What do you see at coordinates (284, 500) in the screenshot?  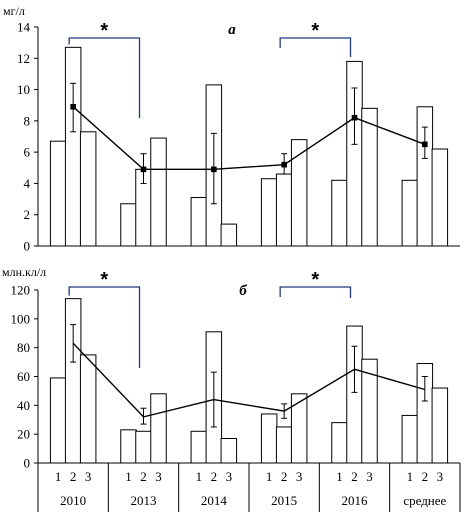 I see `group-label-3: 2015` at bounding box center [284, 500].